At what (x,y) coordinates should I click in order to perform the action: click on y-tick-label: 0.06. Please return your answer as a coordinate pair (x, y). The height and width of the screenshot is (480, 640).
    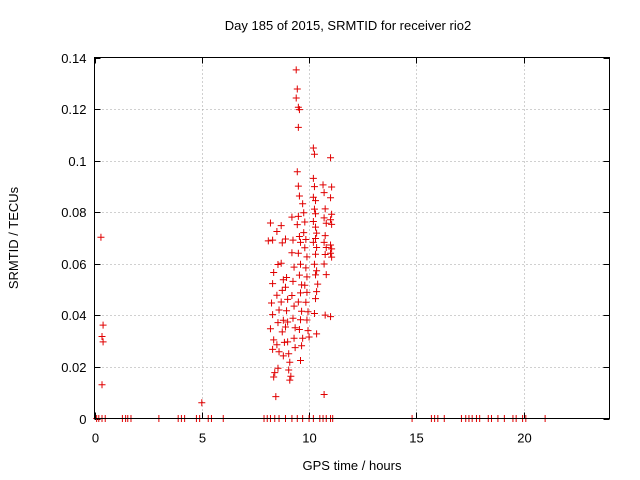
    Looking at the image, I should click on (73, 264).